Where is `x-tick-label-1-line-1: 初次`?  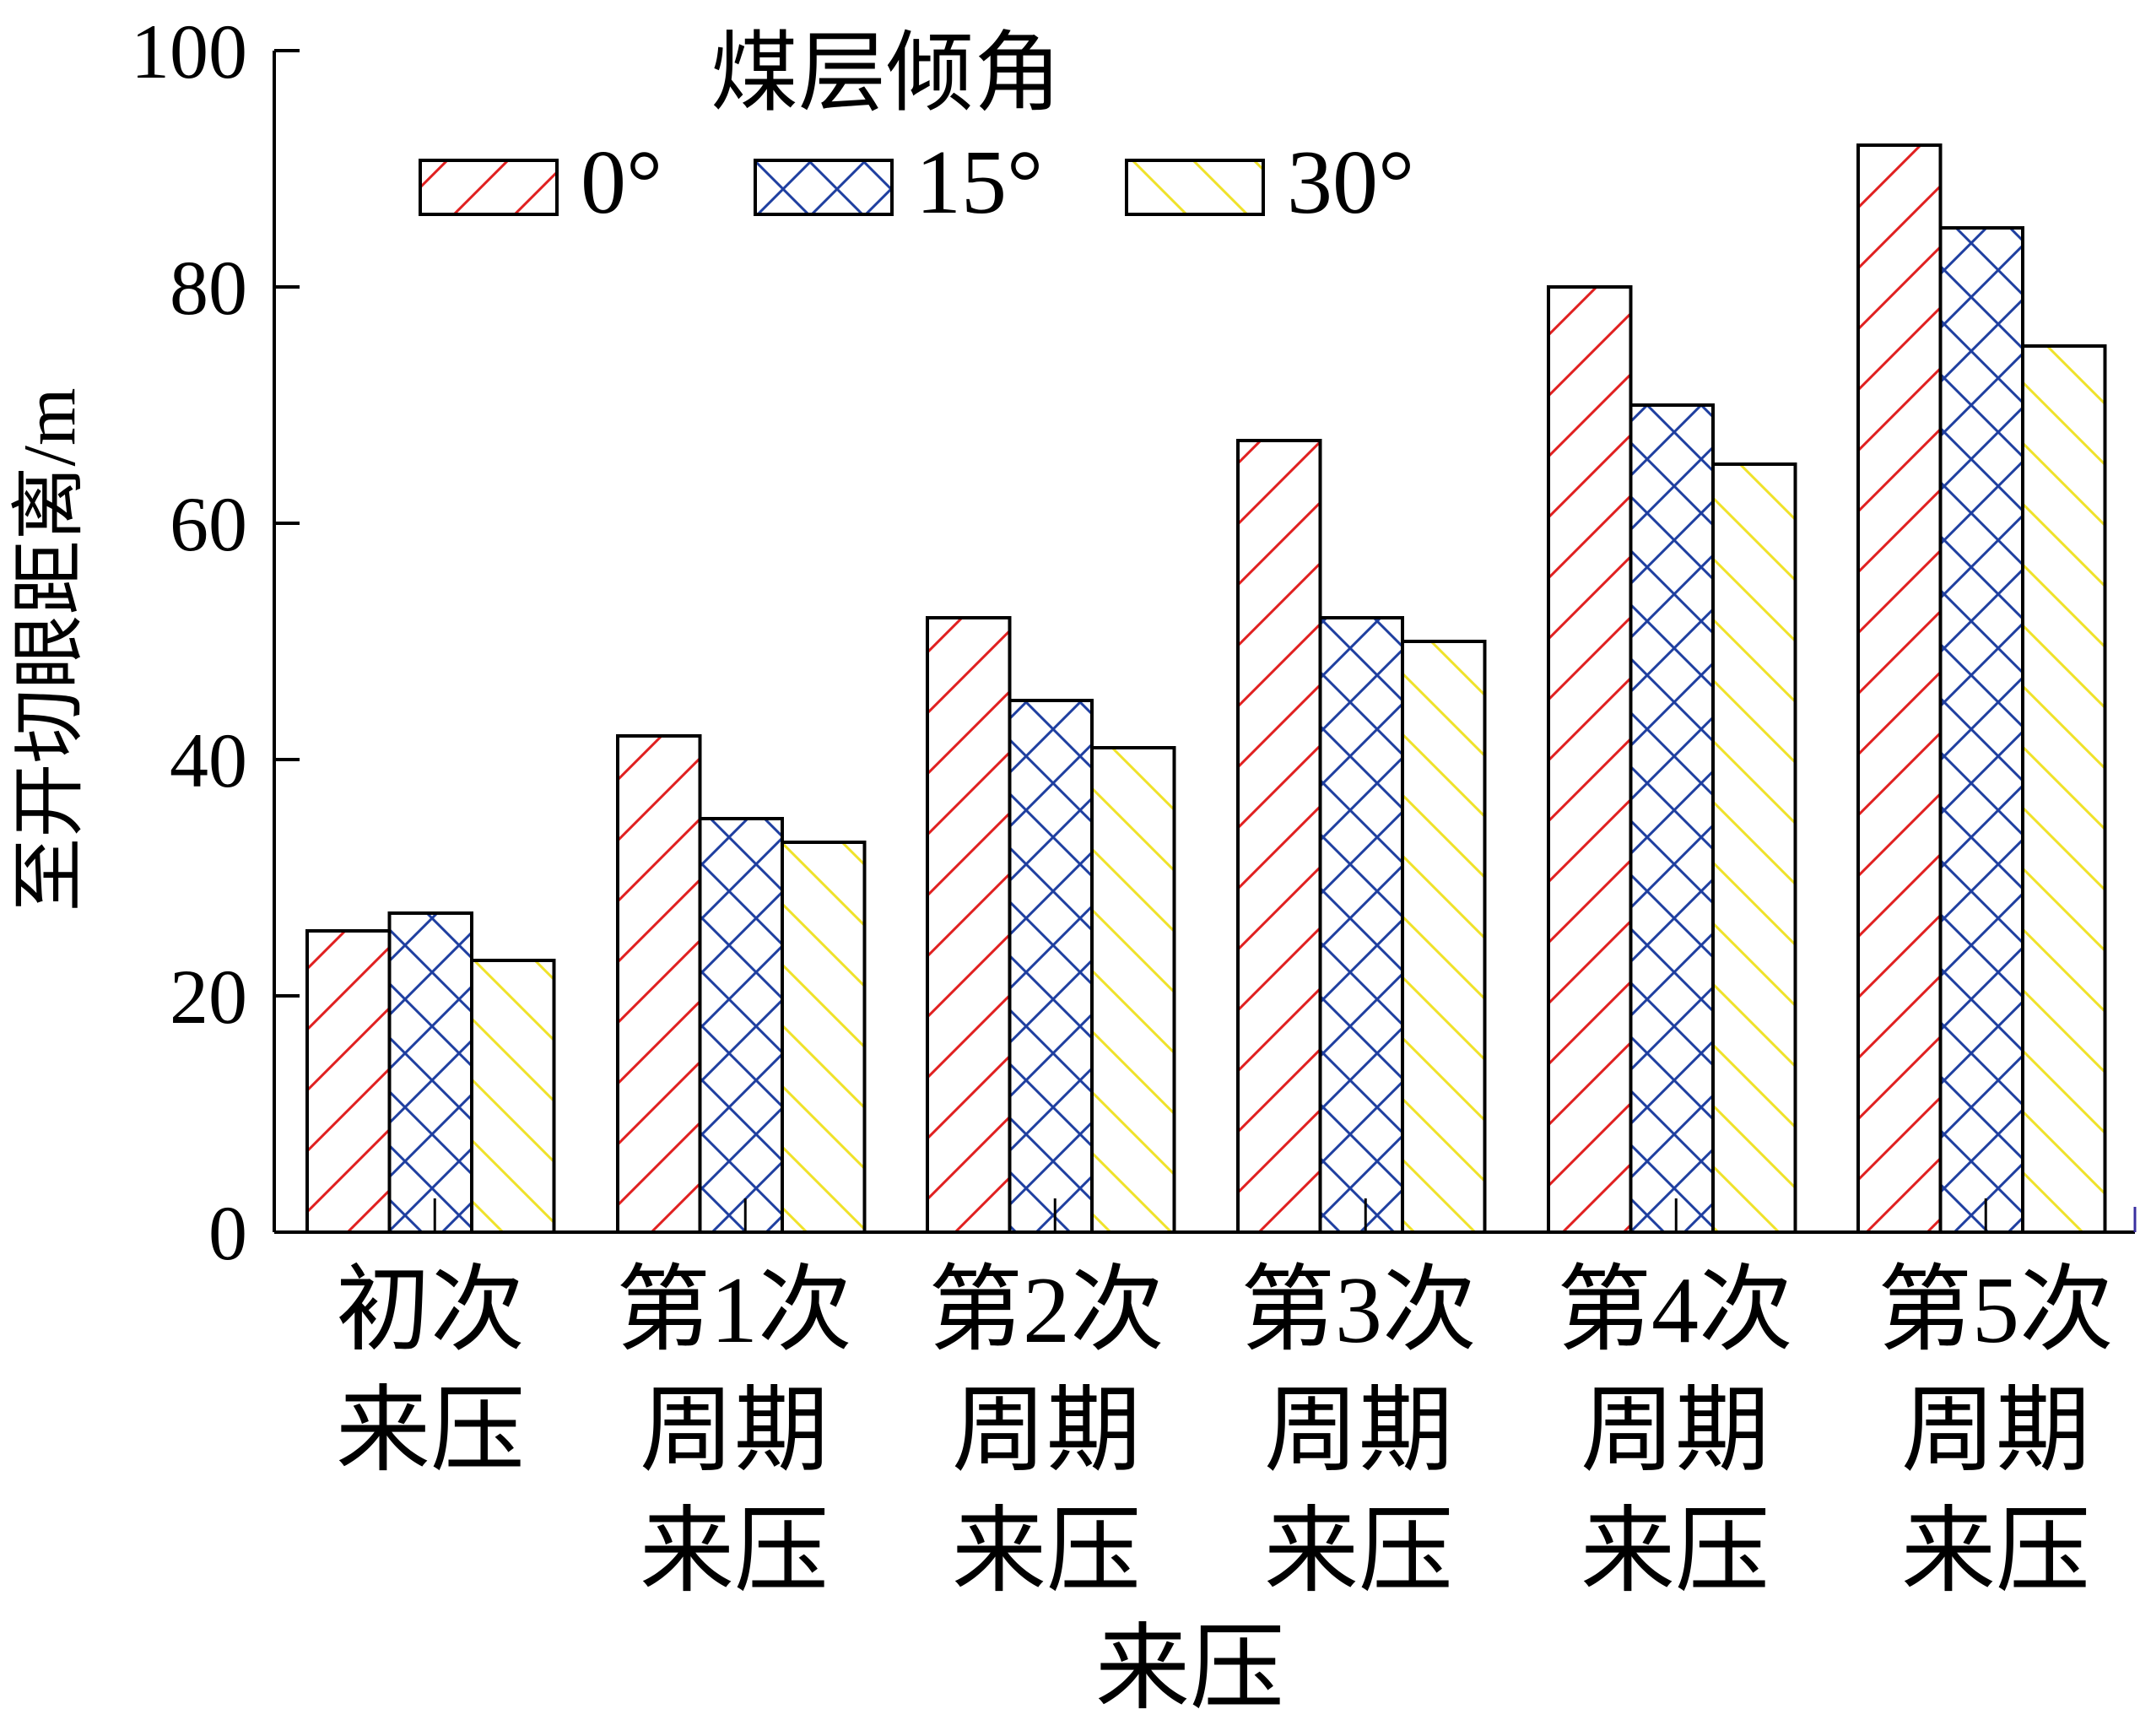 x-tick-label-1-line-1: 初次 is located at coordinates (430, 1310).